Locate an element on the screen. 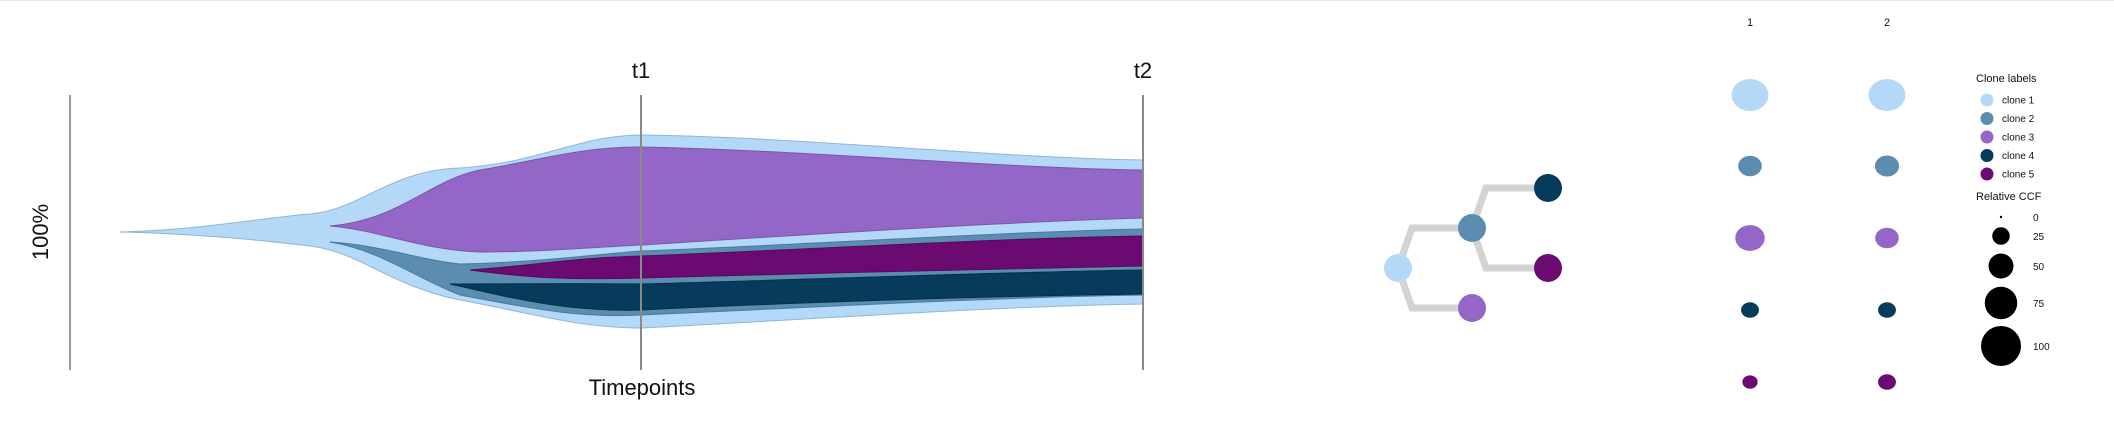 The image size is (2114, 423). clone-tree is located at coordinates (1473, 248).